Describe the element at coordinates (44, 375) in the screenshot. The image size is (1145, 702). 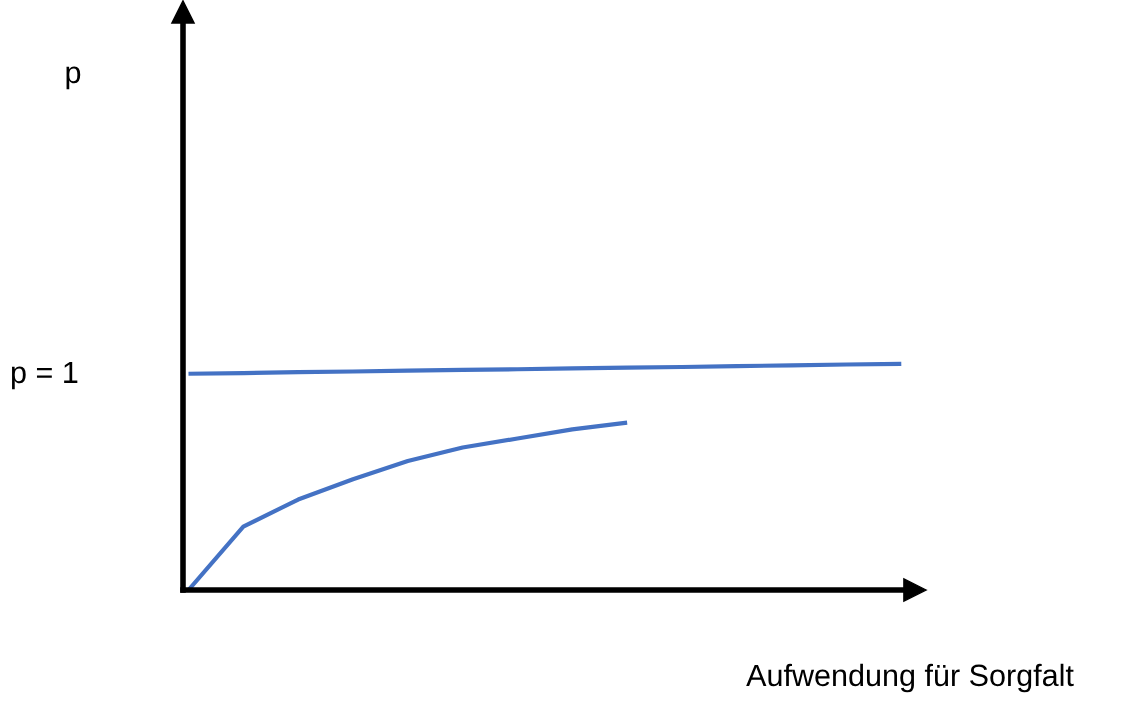
I see `text: p = 1` at that location.